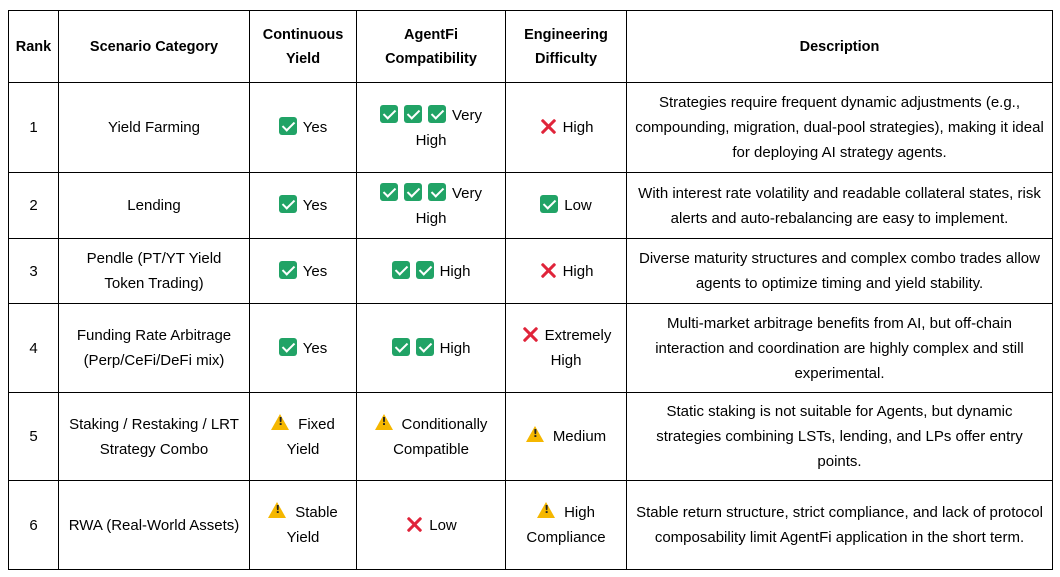  Describe the element at coordinates (33, 46) in the screenshot. I see `header-rank: Rank` at that location.